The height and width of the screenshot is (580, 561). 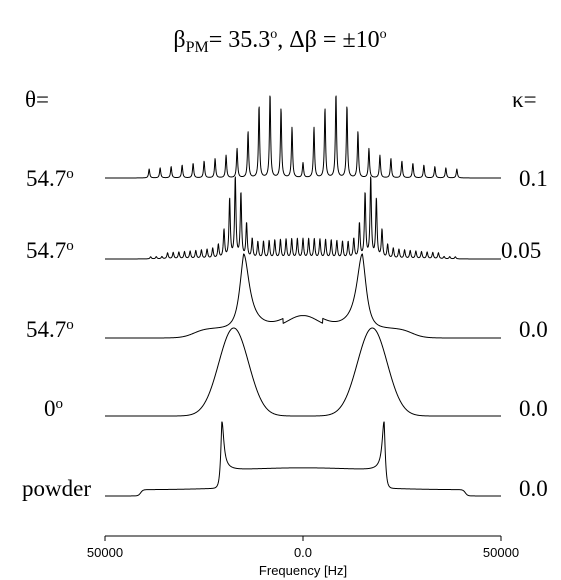 I want to click on x-tick-label-left: 50000, so click(x=105, y=552).